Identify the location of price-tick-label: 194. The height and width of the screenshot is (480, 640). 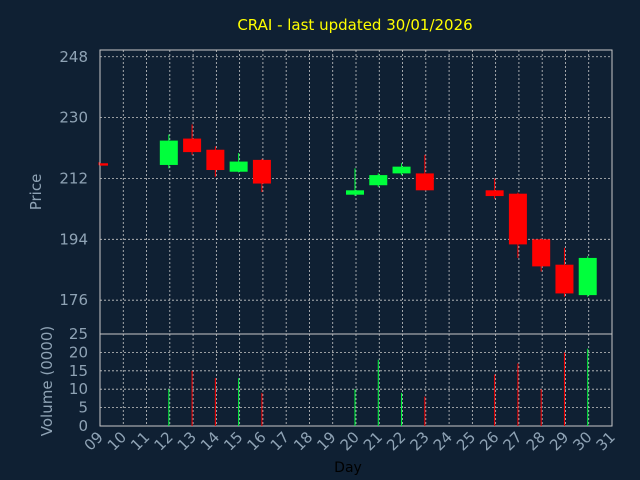
(73, 239).